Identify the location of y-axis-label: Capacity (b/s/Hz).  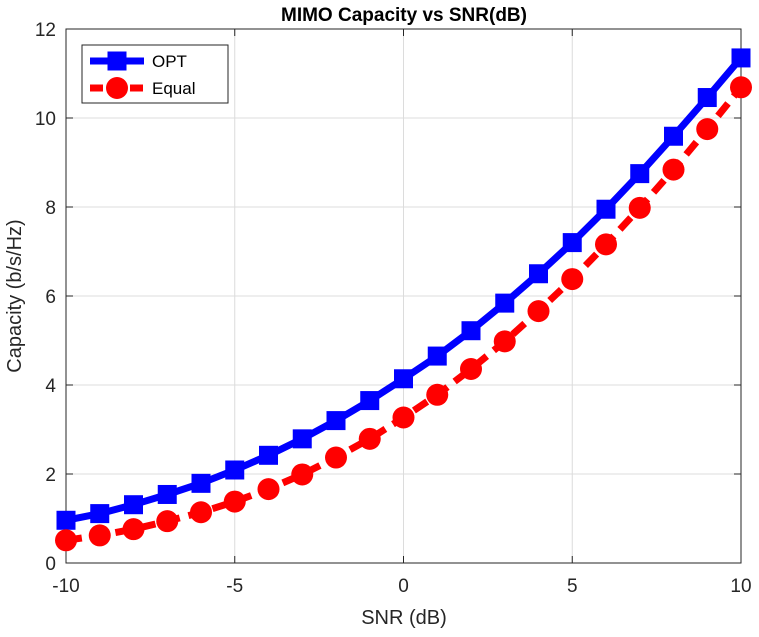
(15, 295).